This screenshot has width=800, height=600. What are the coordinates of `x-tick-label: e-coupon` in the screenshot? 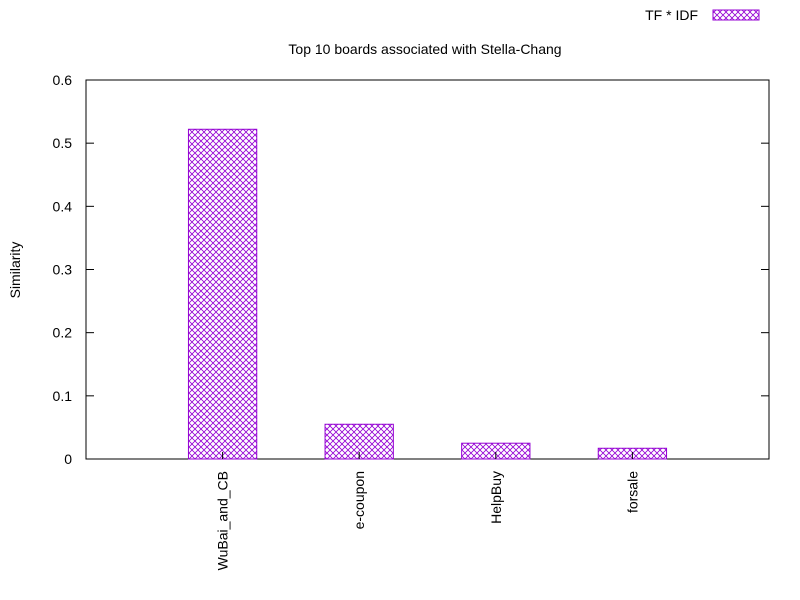 It's located at (359, 500).